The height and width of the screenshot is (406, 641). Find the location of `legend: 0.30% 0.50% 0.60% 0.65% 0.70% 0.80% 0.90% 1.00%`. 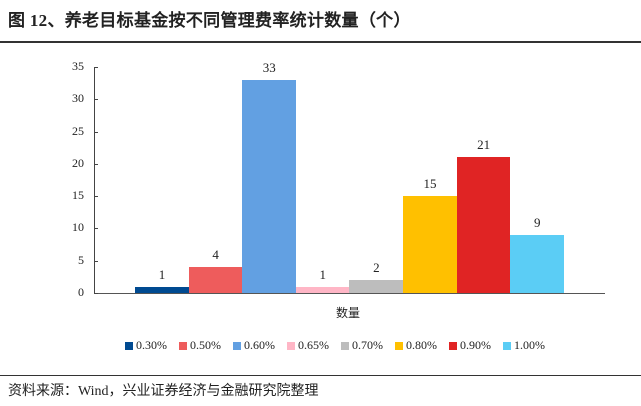

legend: 0.30% 0.50% 0.60% 0.65% 0.70% 0.80% 0.90% 1.00% is located at coordinates (341, 345).